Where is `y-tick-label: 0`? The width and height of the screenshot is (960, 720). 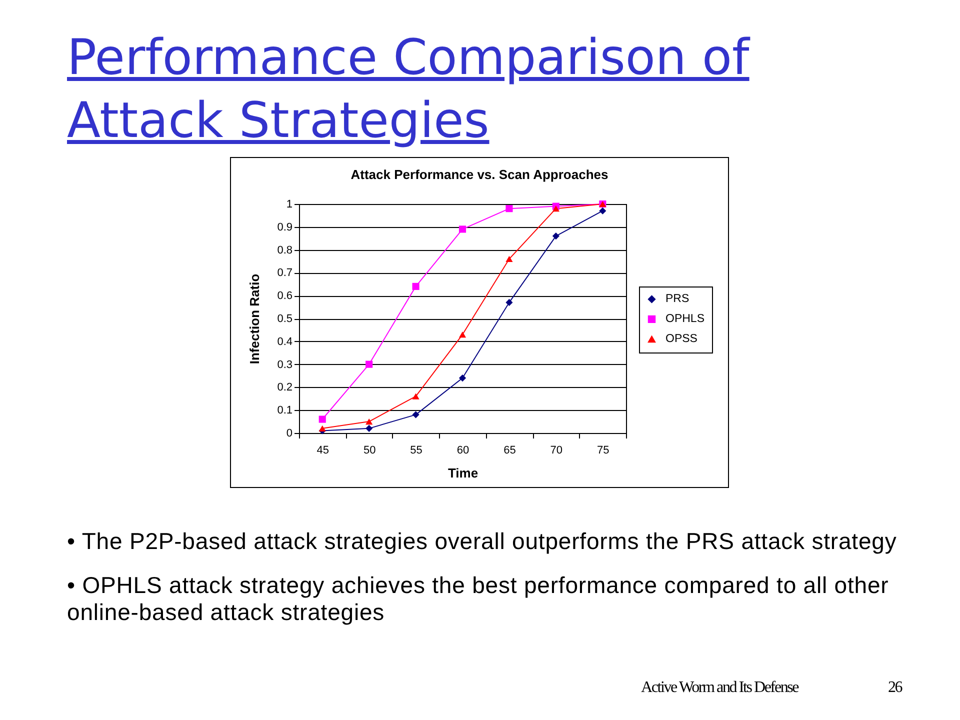 y-tick-label: 0 is located at coordinates (289, 434).